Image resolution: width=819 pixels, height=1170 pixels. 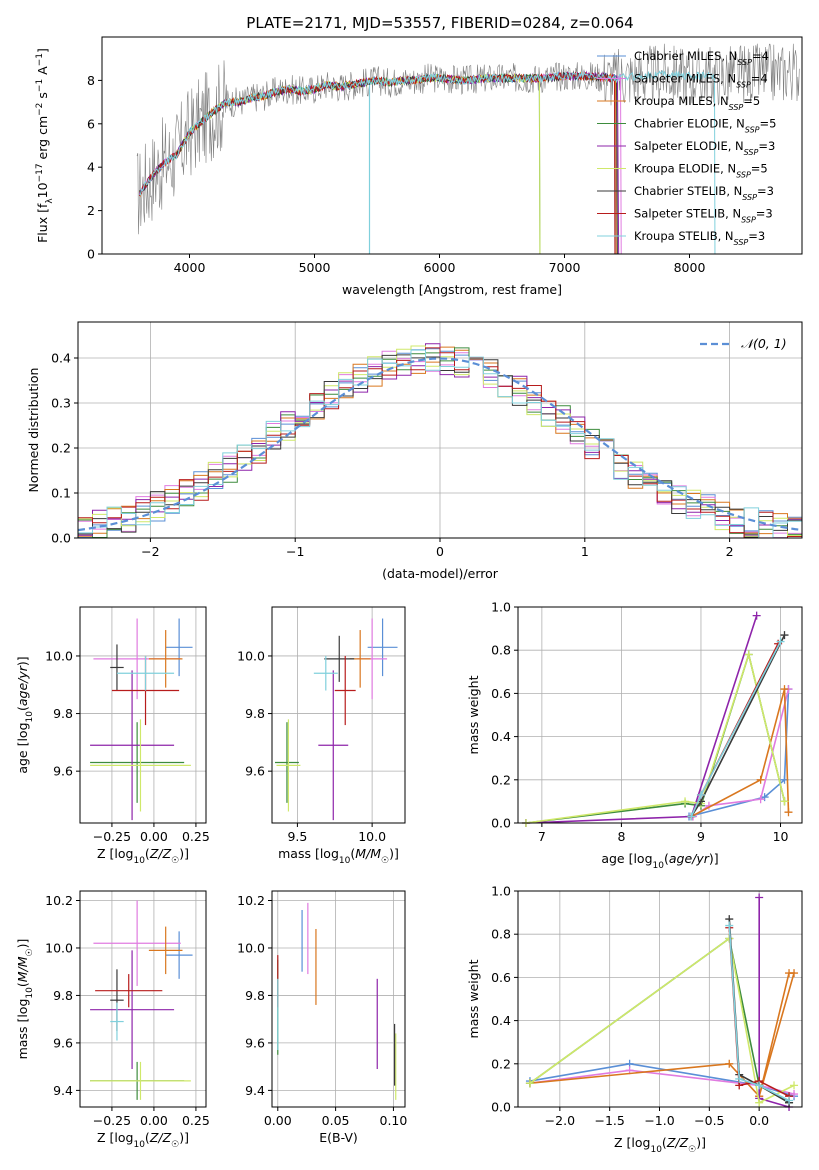 What do you see at coordinates (699, 238) in the screenshot?
I see `legend-label-kroupa_stelib: Kroupa STELIB, NSSP=3` at bounding box center [699, 238].